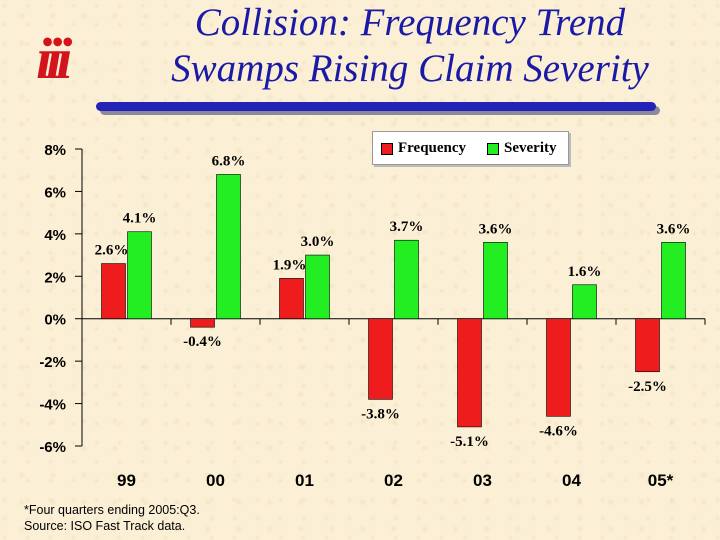 This screenshot has height=540, width=720. Describe the element at coordinates (558, 431) in the screenshot. I see `data-label: -4.6%` at that location.